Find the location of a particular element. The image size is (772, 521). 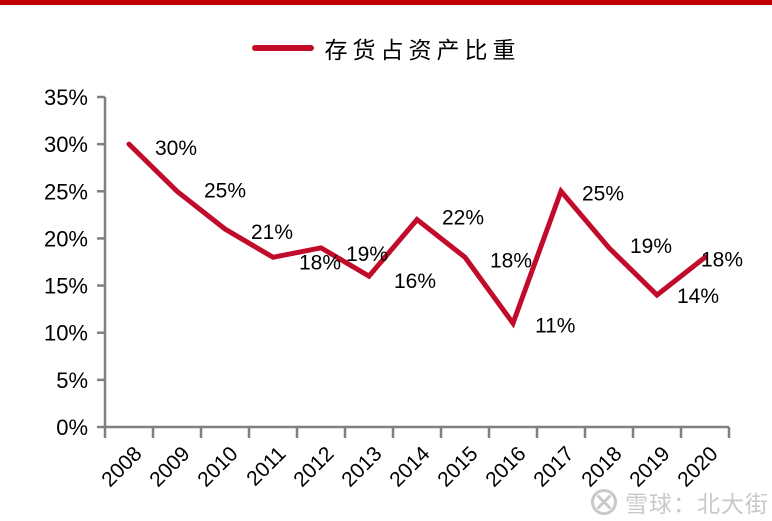

y-axis-label: 15% is located at coordinates (66, 286).